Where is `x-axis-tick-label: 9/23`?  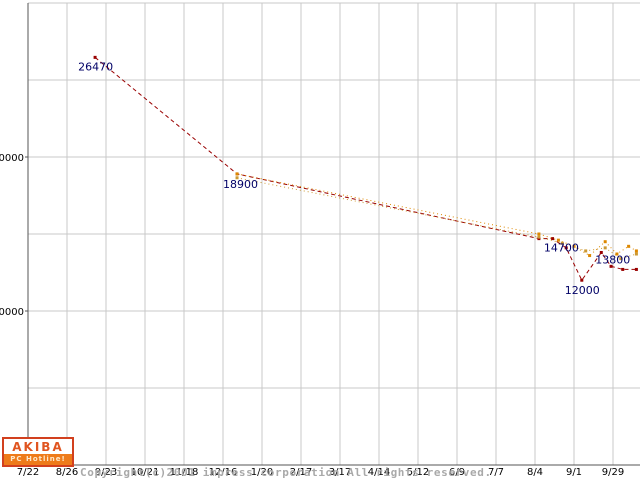
x-axis-tick-label: 9/23 is located at coordinates (106, 472).